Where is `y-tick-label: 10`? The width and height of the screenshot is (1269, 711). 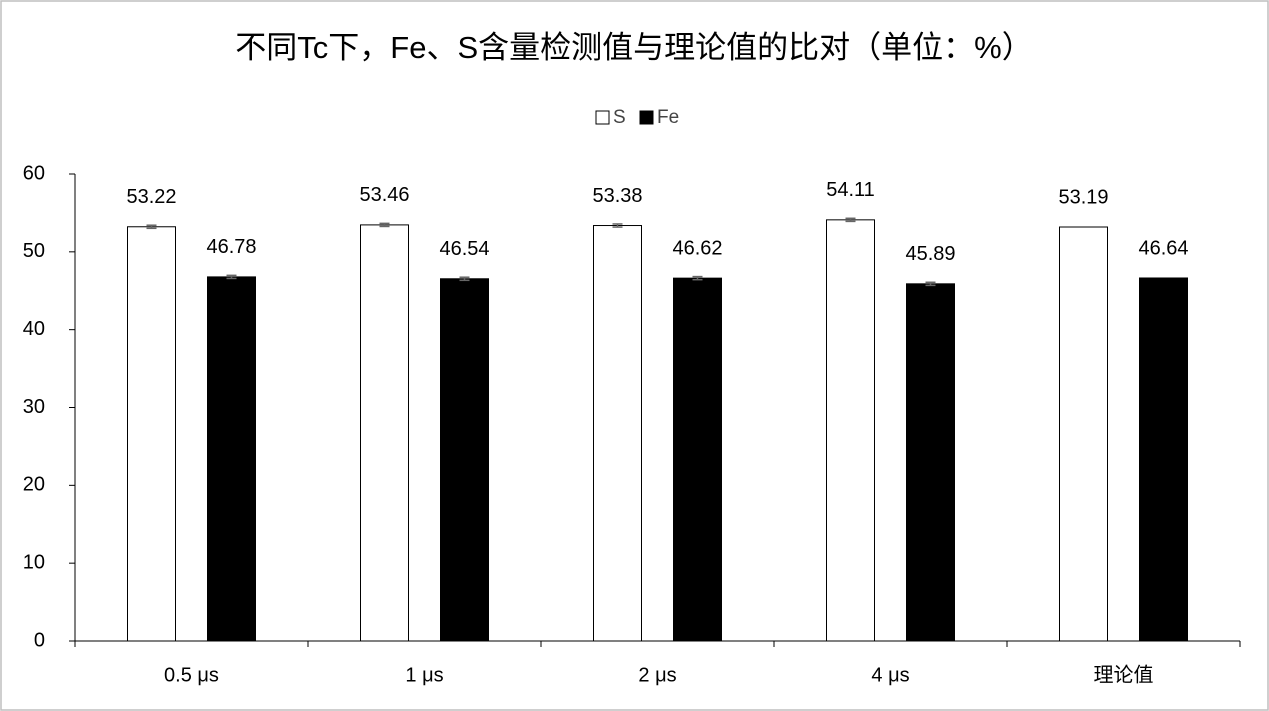
y-tick-label: 10 is located at coordinates (34, 562).